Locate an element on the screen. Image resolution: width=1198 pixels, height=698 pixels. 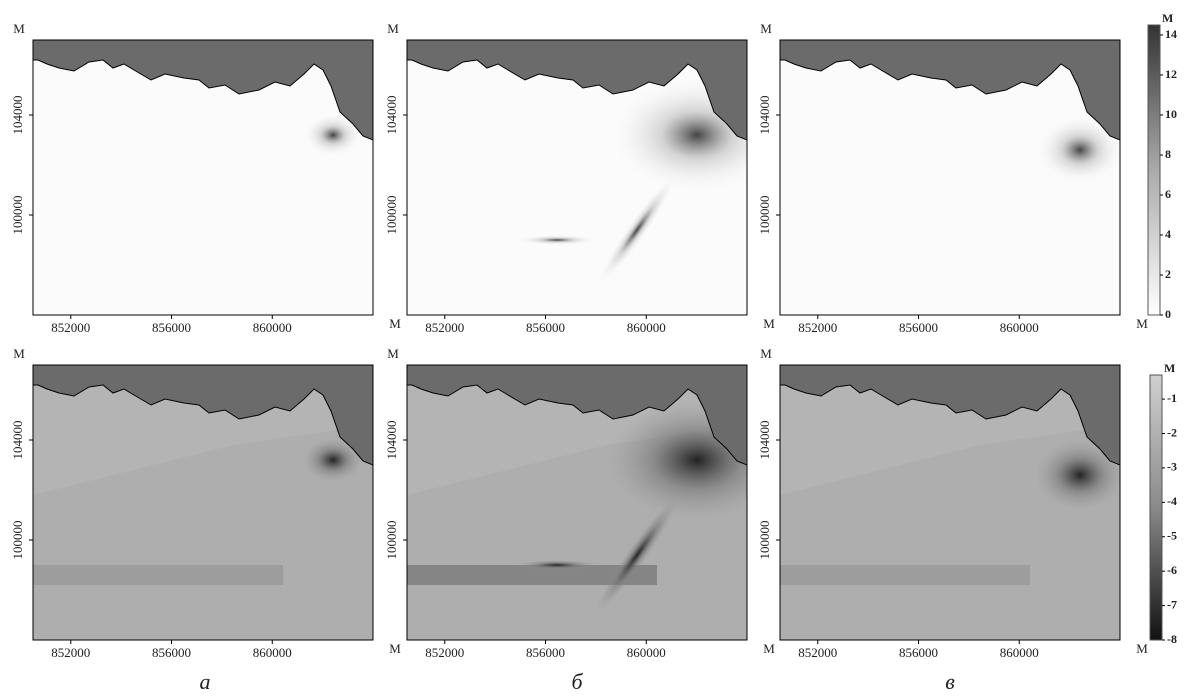
colorbar-label: 8 is located at coordinates (1168, 154).